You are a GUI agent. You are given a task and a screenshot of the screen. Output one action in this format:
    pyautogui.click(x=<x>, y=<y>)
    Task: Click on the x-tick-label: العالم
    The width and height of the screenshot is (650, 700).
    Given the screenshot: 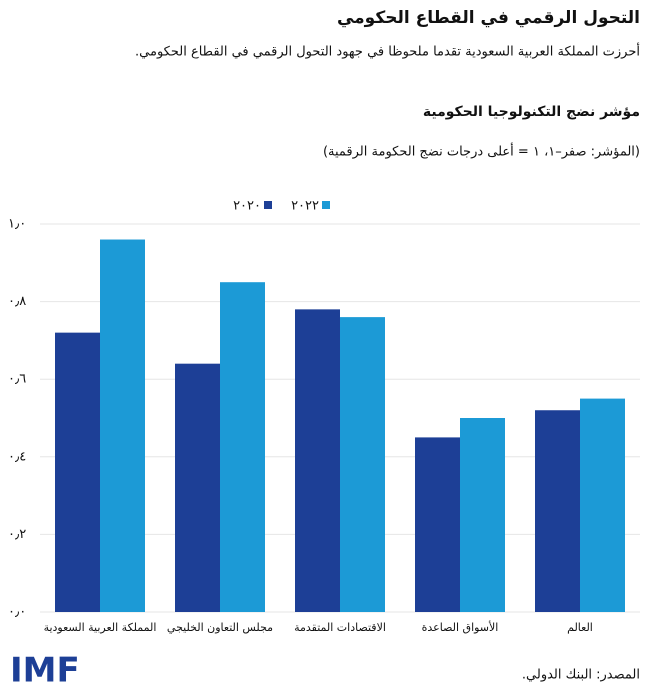 What is the action you would take?
    pyautogui.click(x=580, y=627)
    